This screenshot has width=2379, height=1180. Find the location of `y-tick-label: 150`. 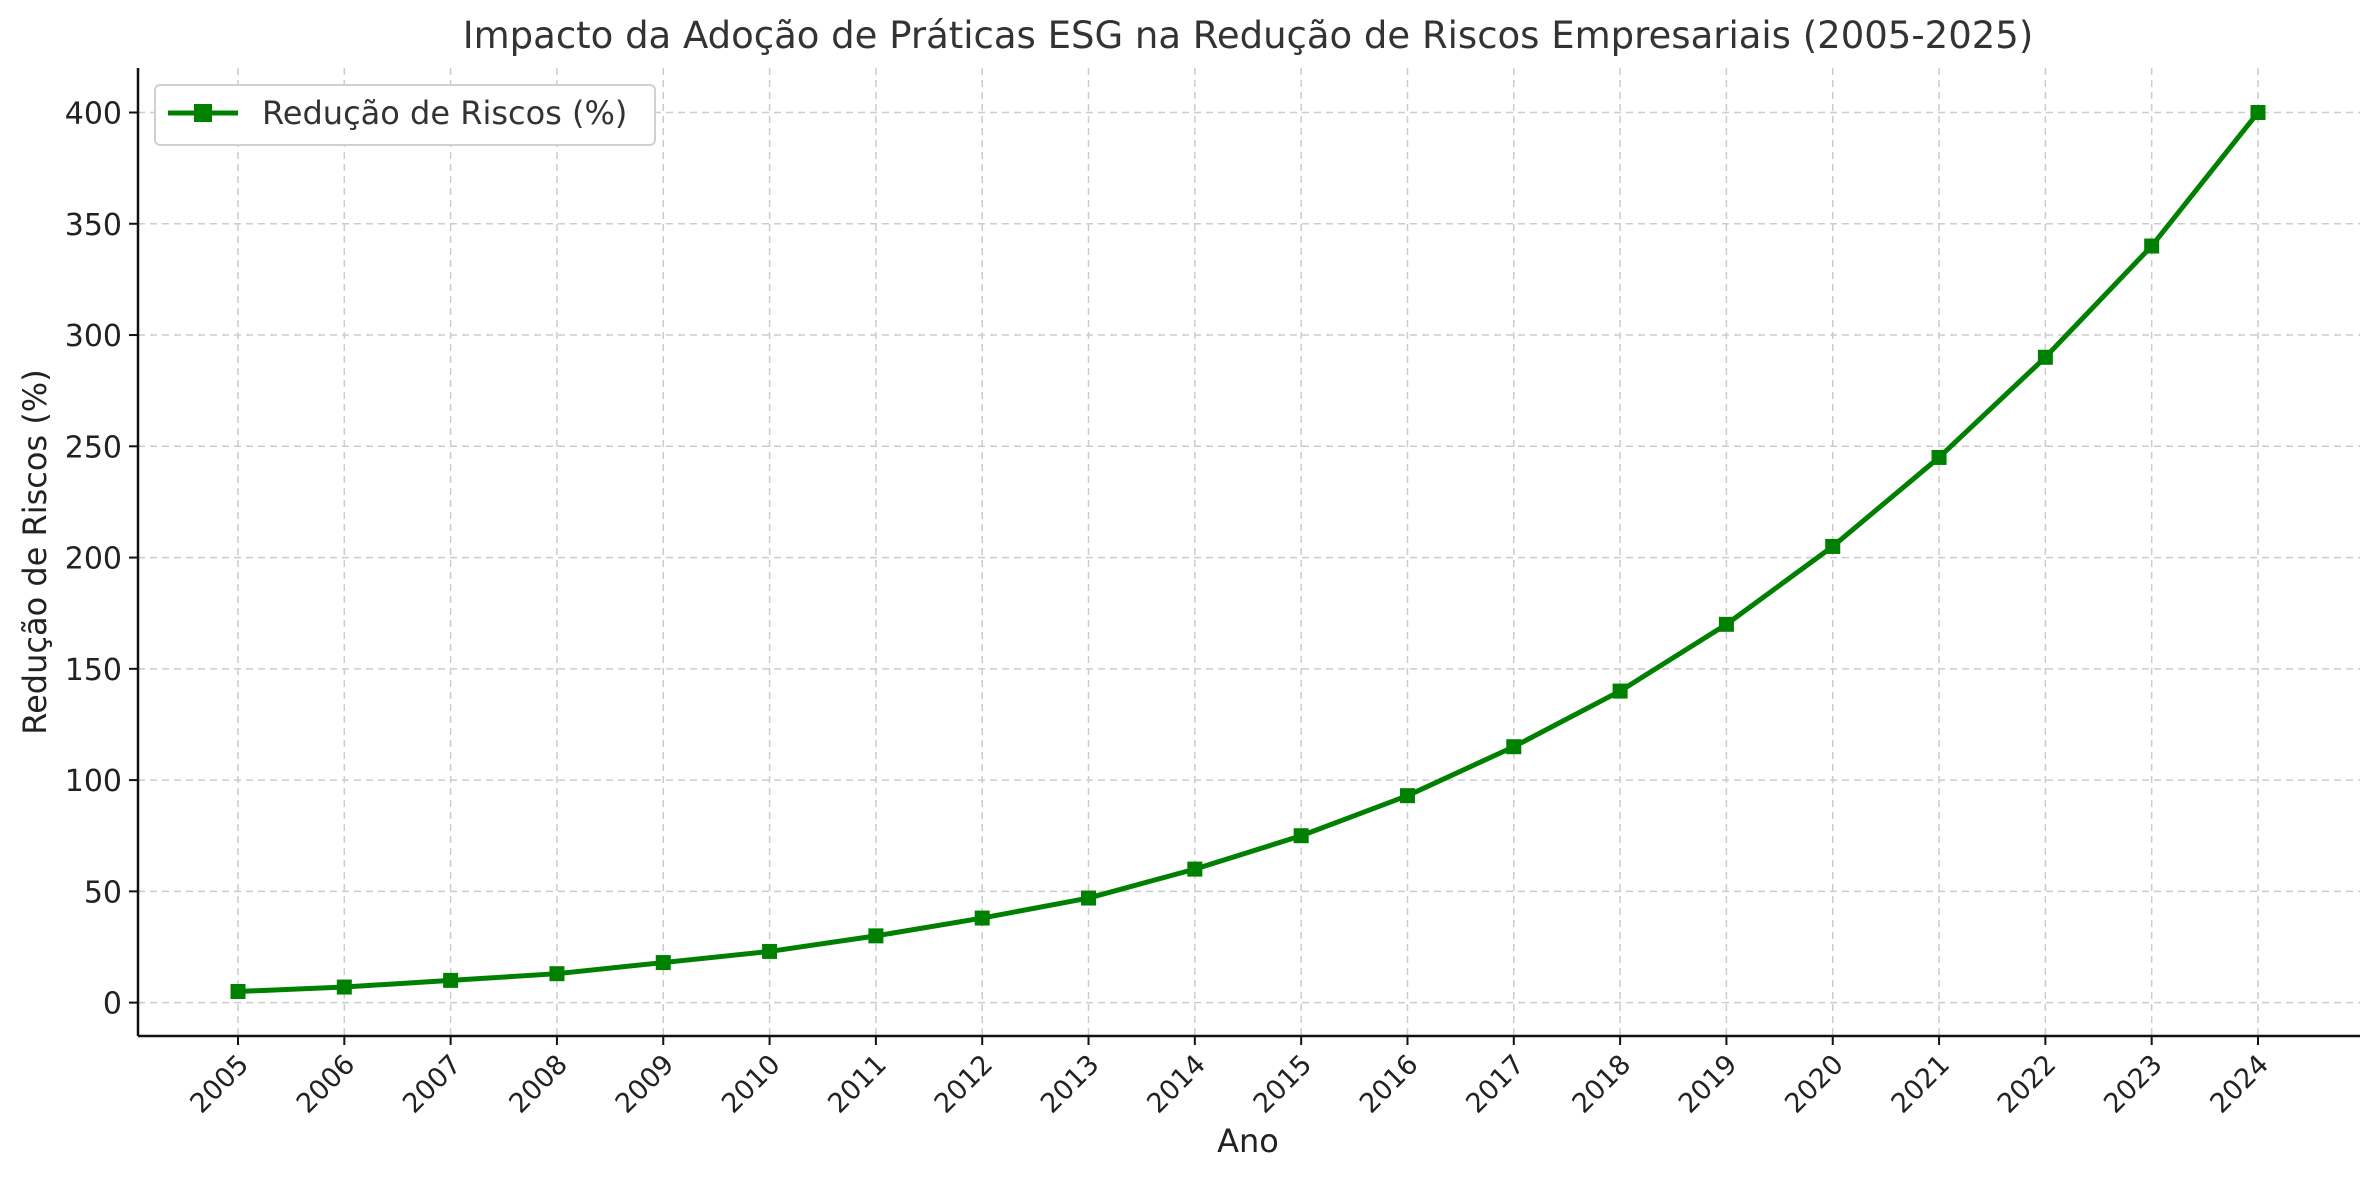

y-tick-label: 150 is located at coordinates (93, 670).